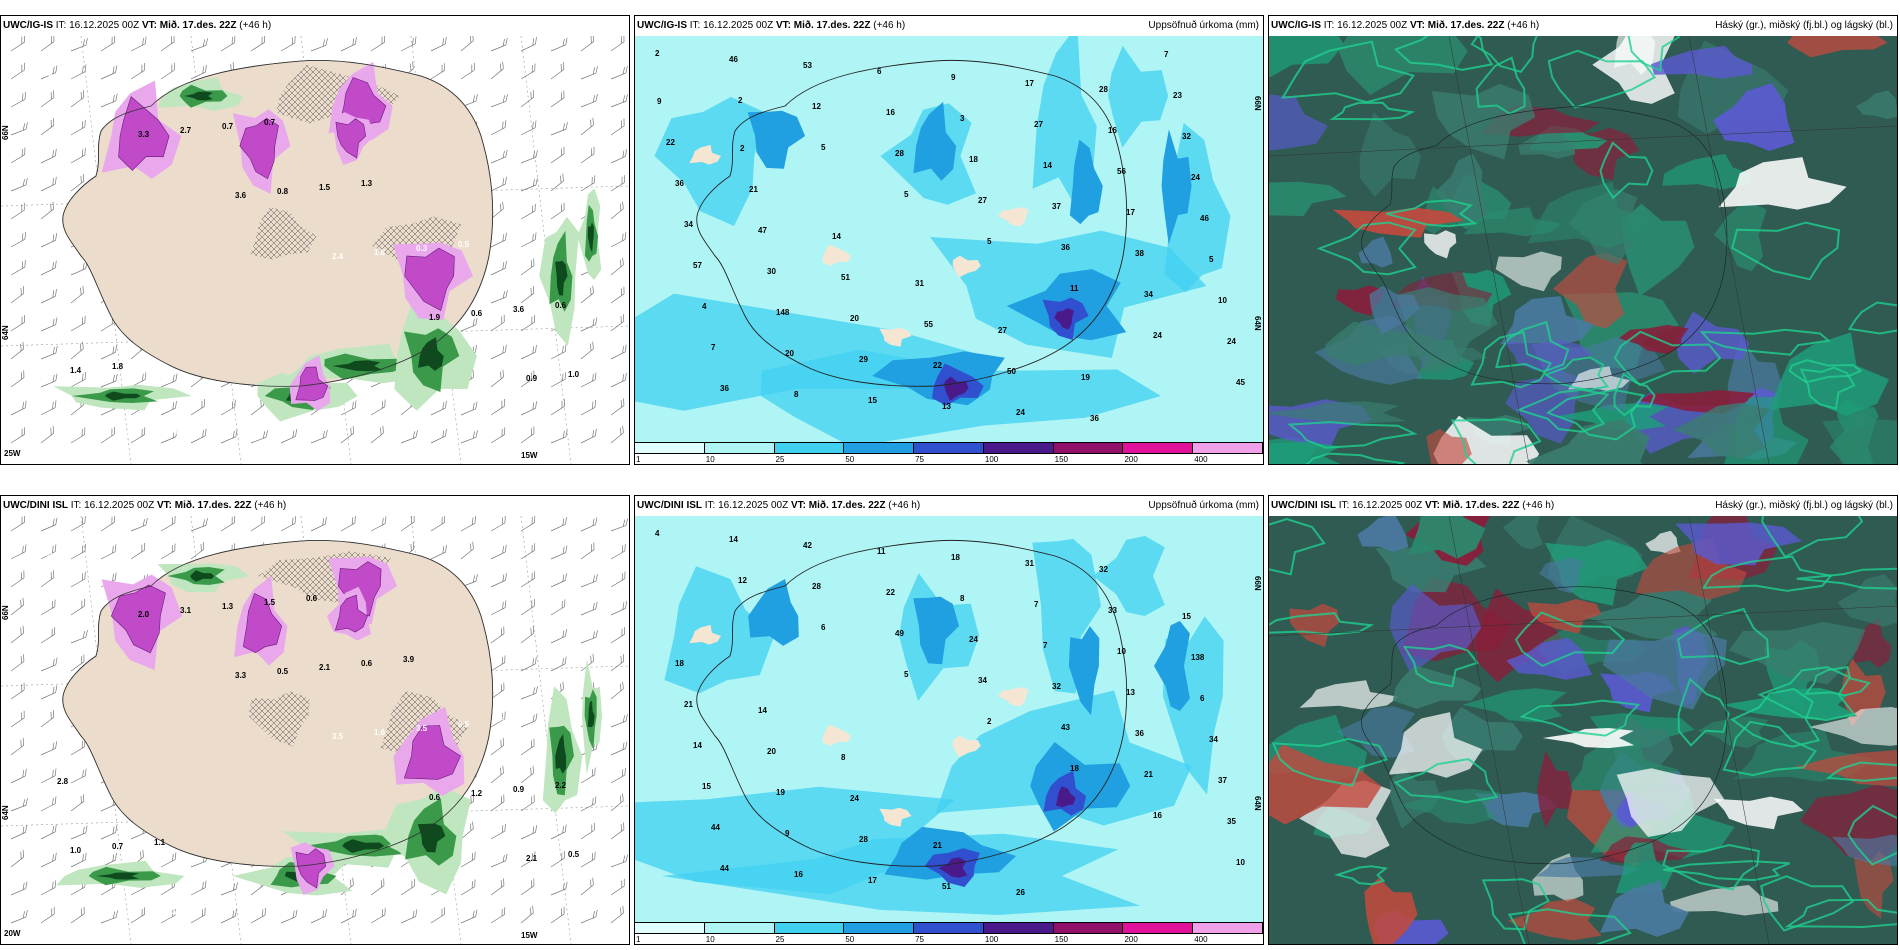 The image size is (1900, 950). What do you see at coordinates (519, 309) in the screenshot?
I see `precip-value-label: 3.6` at bounding box center [519, 309].